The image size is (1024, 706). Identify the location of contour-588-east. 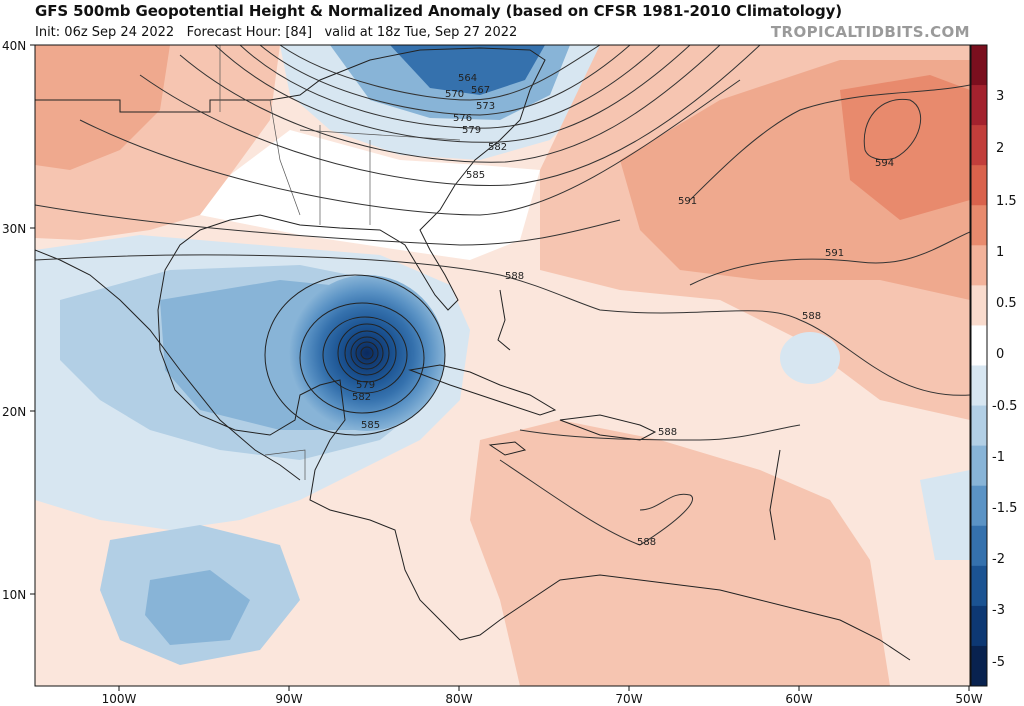
(660, 432).